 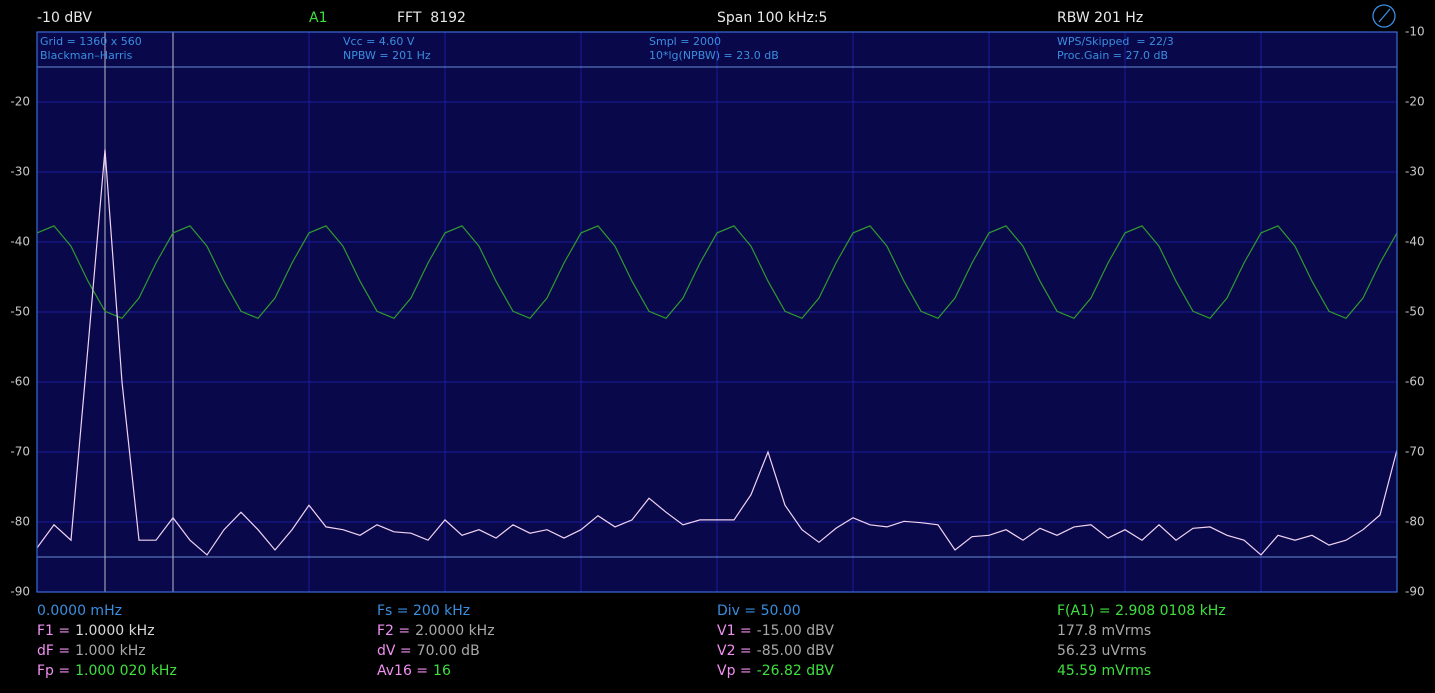 I want to click on readout-text: 56.23 uVrms, so click(x=1101, y=651).